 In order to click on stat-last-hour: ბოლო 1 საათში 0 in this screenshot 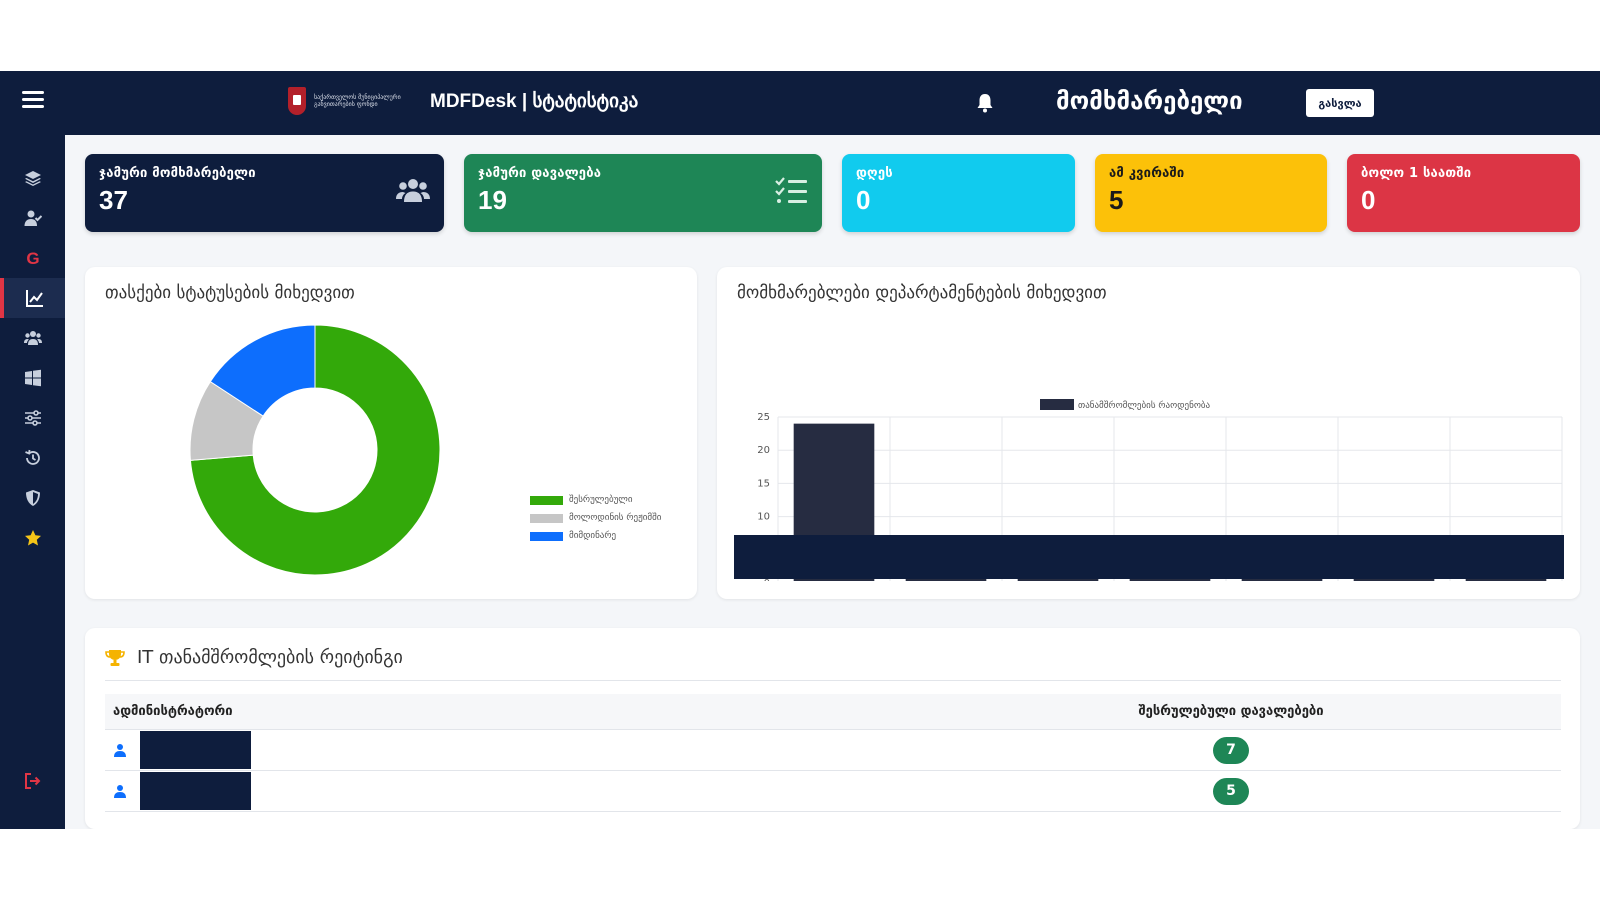, I will do `click(1463, 193)`.